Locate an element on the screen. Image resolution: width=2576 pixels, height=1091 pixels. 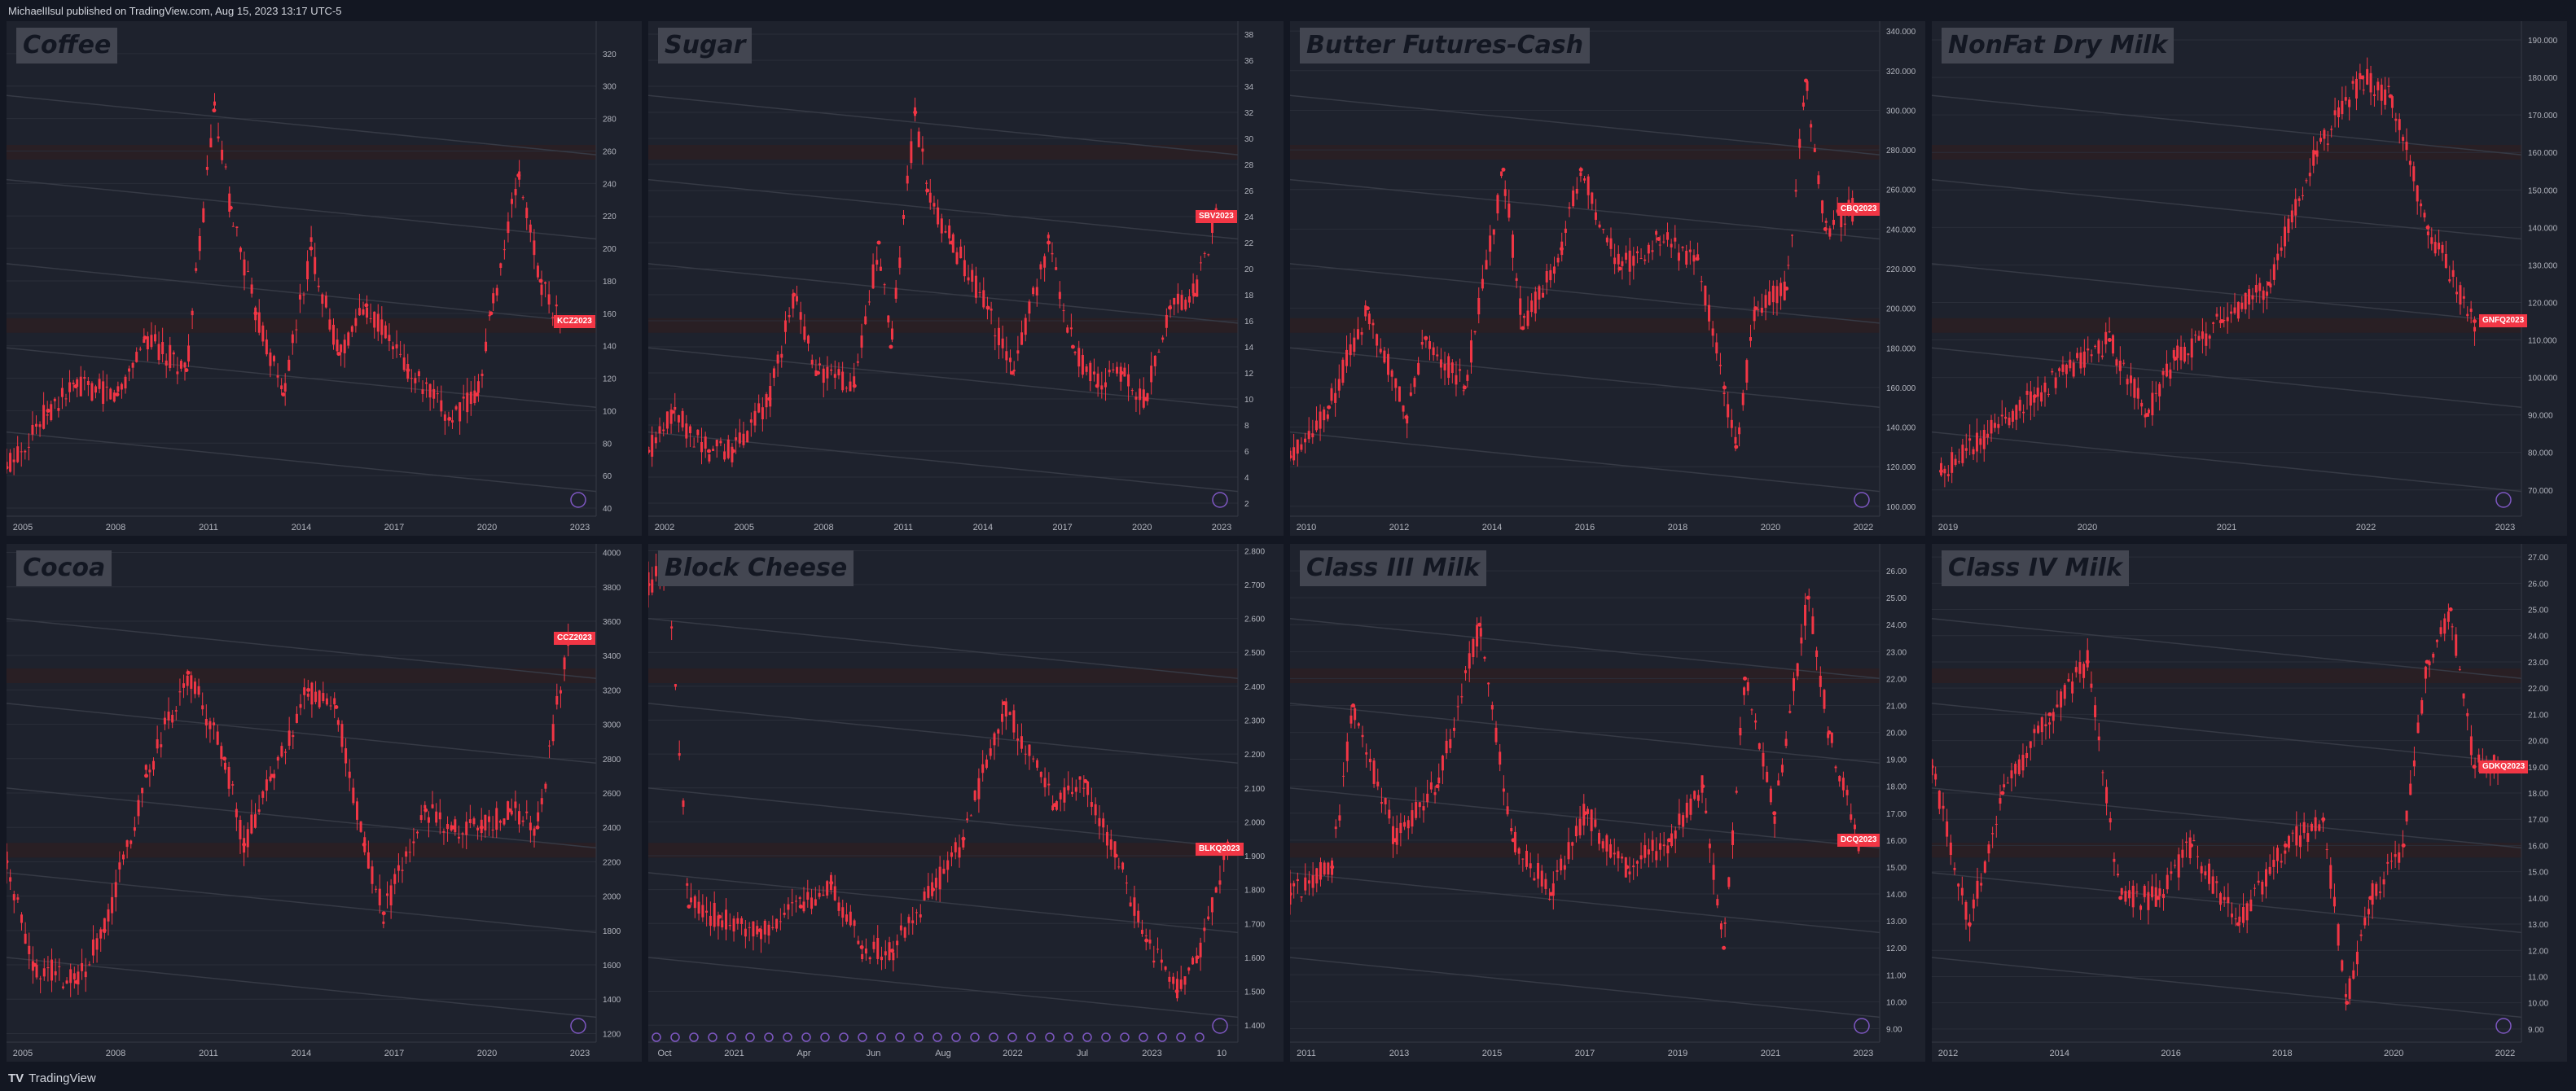
y-tick-label: 8 is located at coordinates (1246, 426).